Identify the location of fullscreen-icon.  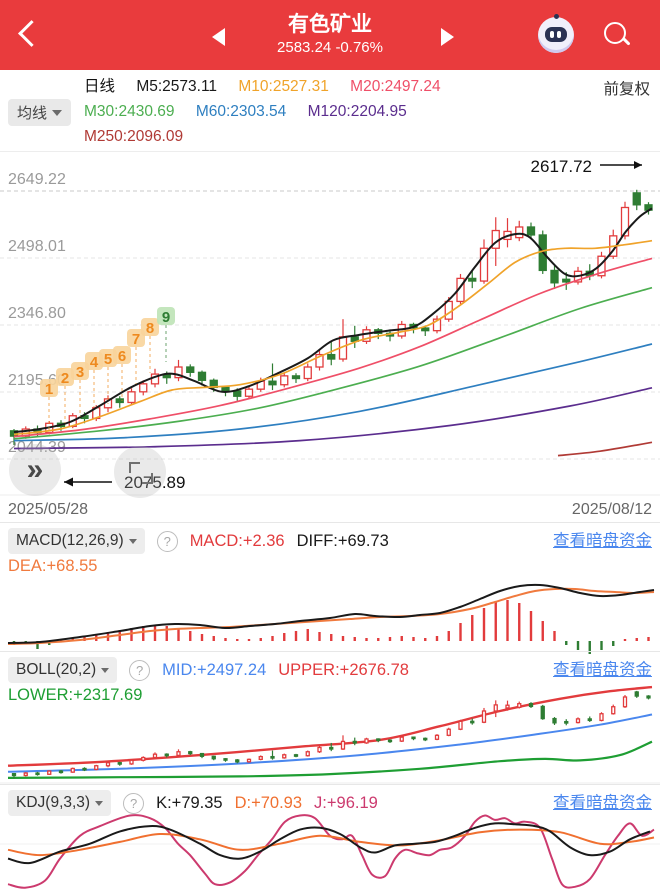
(134, 467).